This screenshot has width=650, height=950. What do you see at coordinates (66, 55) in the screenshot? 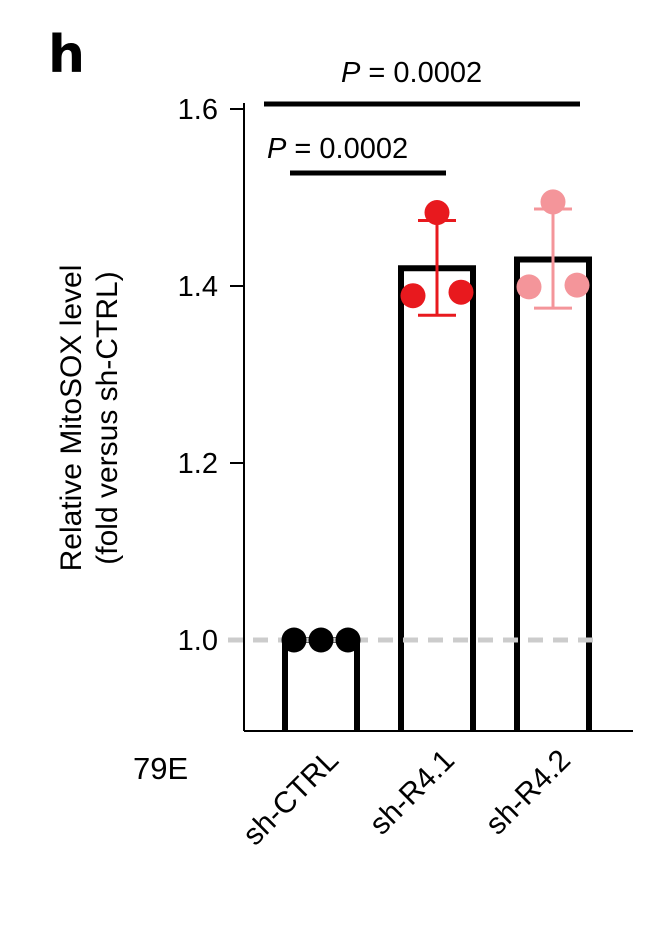
I see `panel-letter: h` at bounding box center [66, 55].